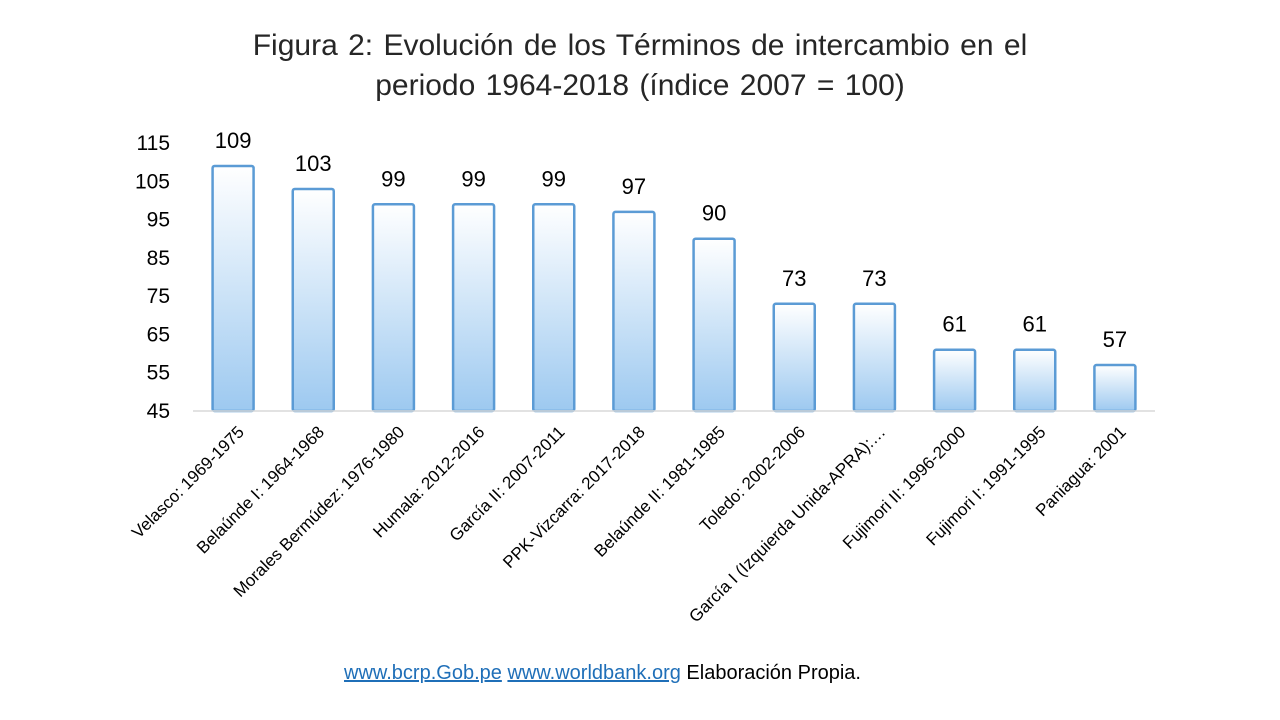  I want to click on data-label: 90, so click(714, 213).